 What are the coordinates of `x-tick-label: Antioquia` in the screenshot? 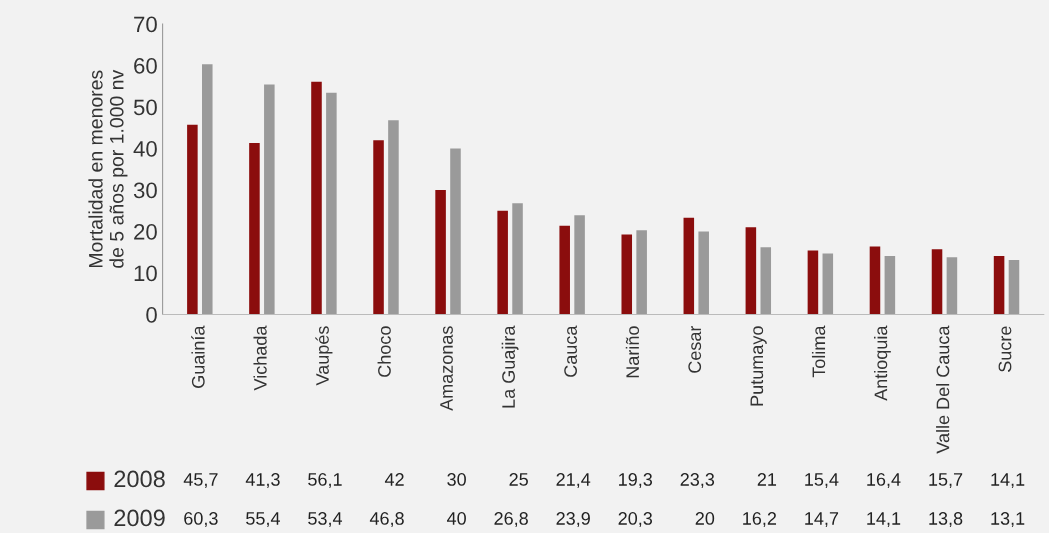 It's located at (882, 363).